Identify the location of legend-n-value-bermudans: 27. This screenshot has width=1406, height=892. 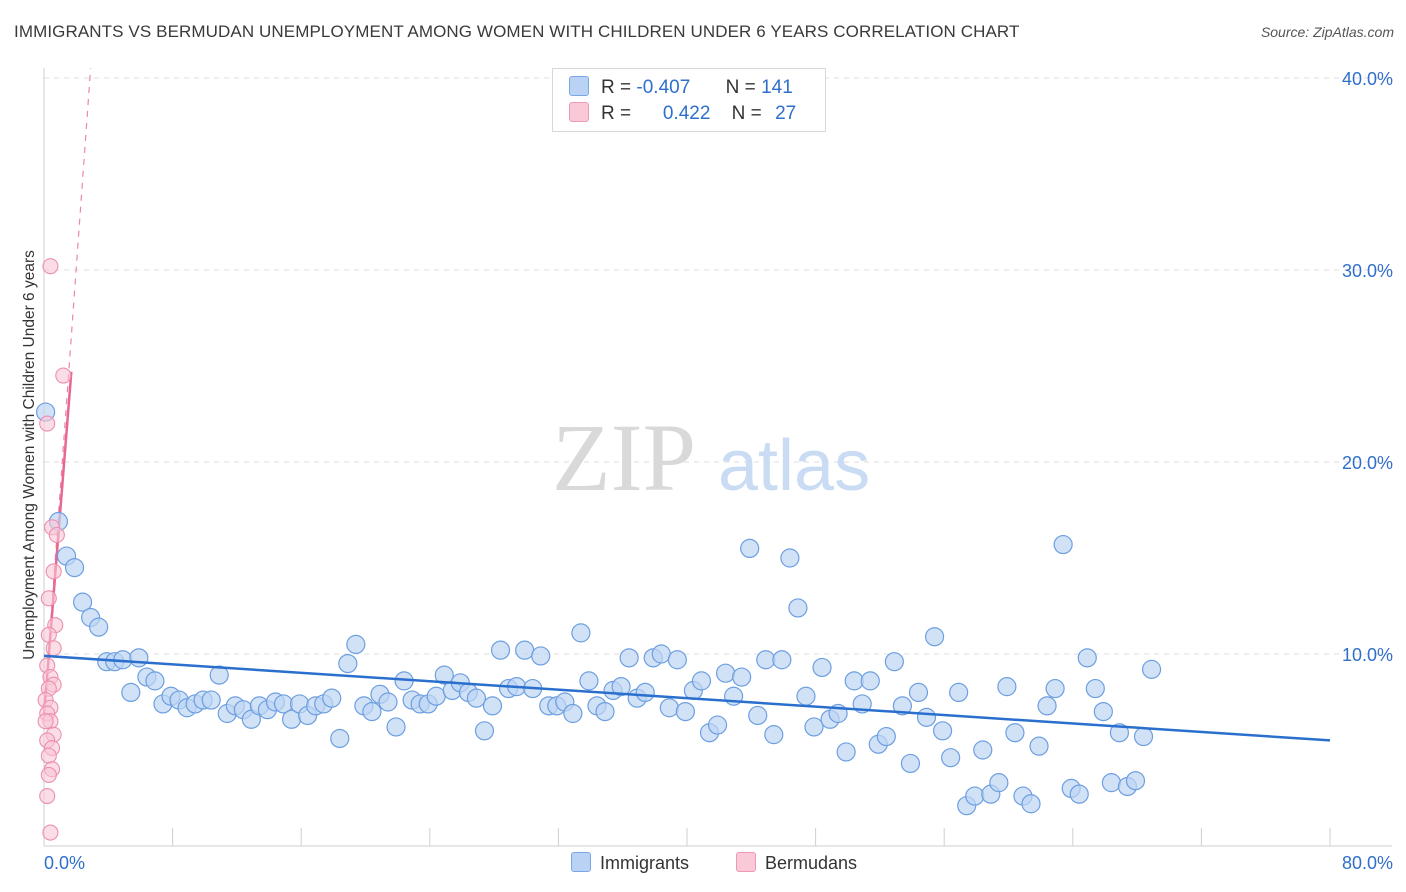
(786, 113).